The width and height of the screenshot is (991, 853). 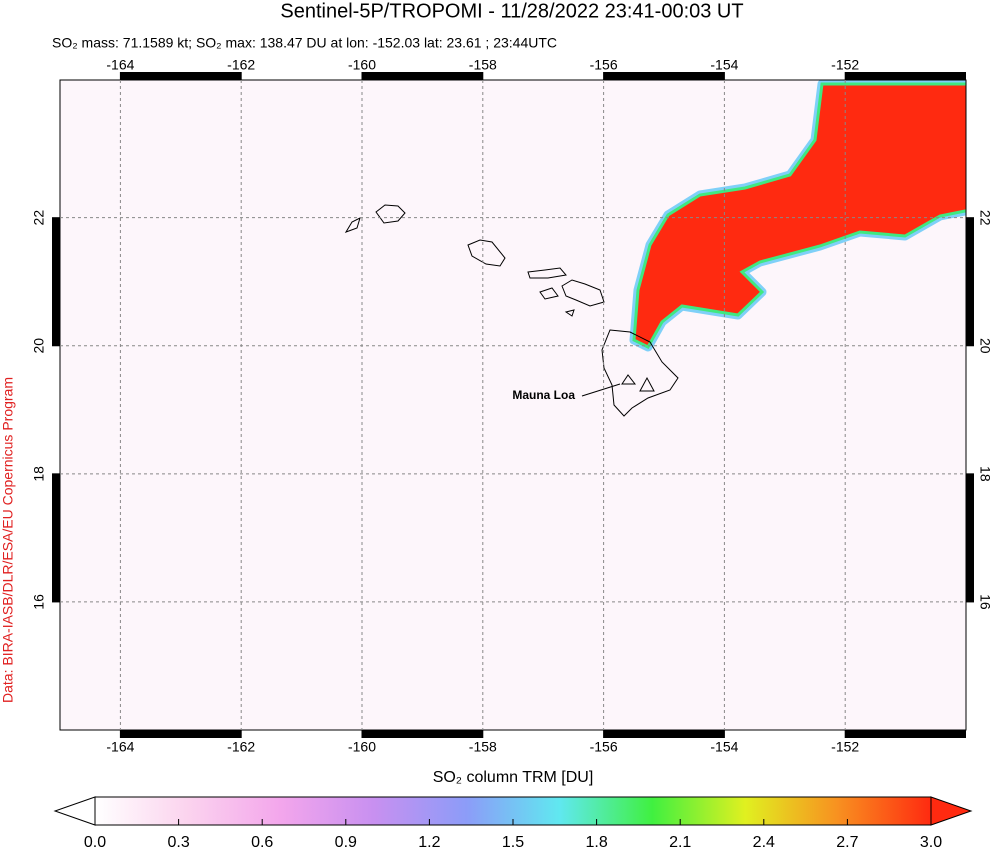 What do you see at coordinates (764, 842) in the screenshot?
I see `colorbar-tick-label: 2.4` at bounding box center [764, 842].